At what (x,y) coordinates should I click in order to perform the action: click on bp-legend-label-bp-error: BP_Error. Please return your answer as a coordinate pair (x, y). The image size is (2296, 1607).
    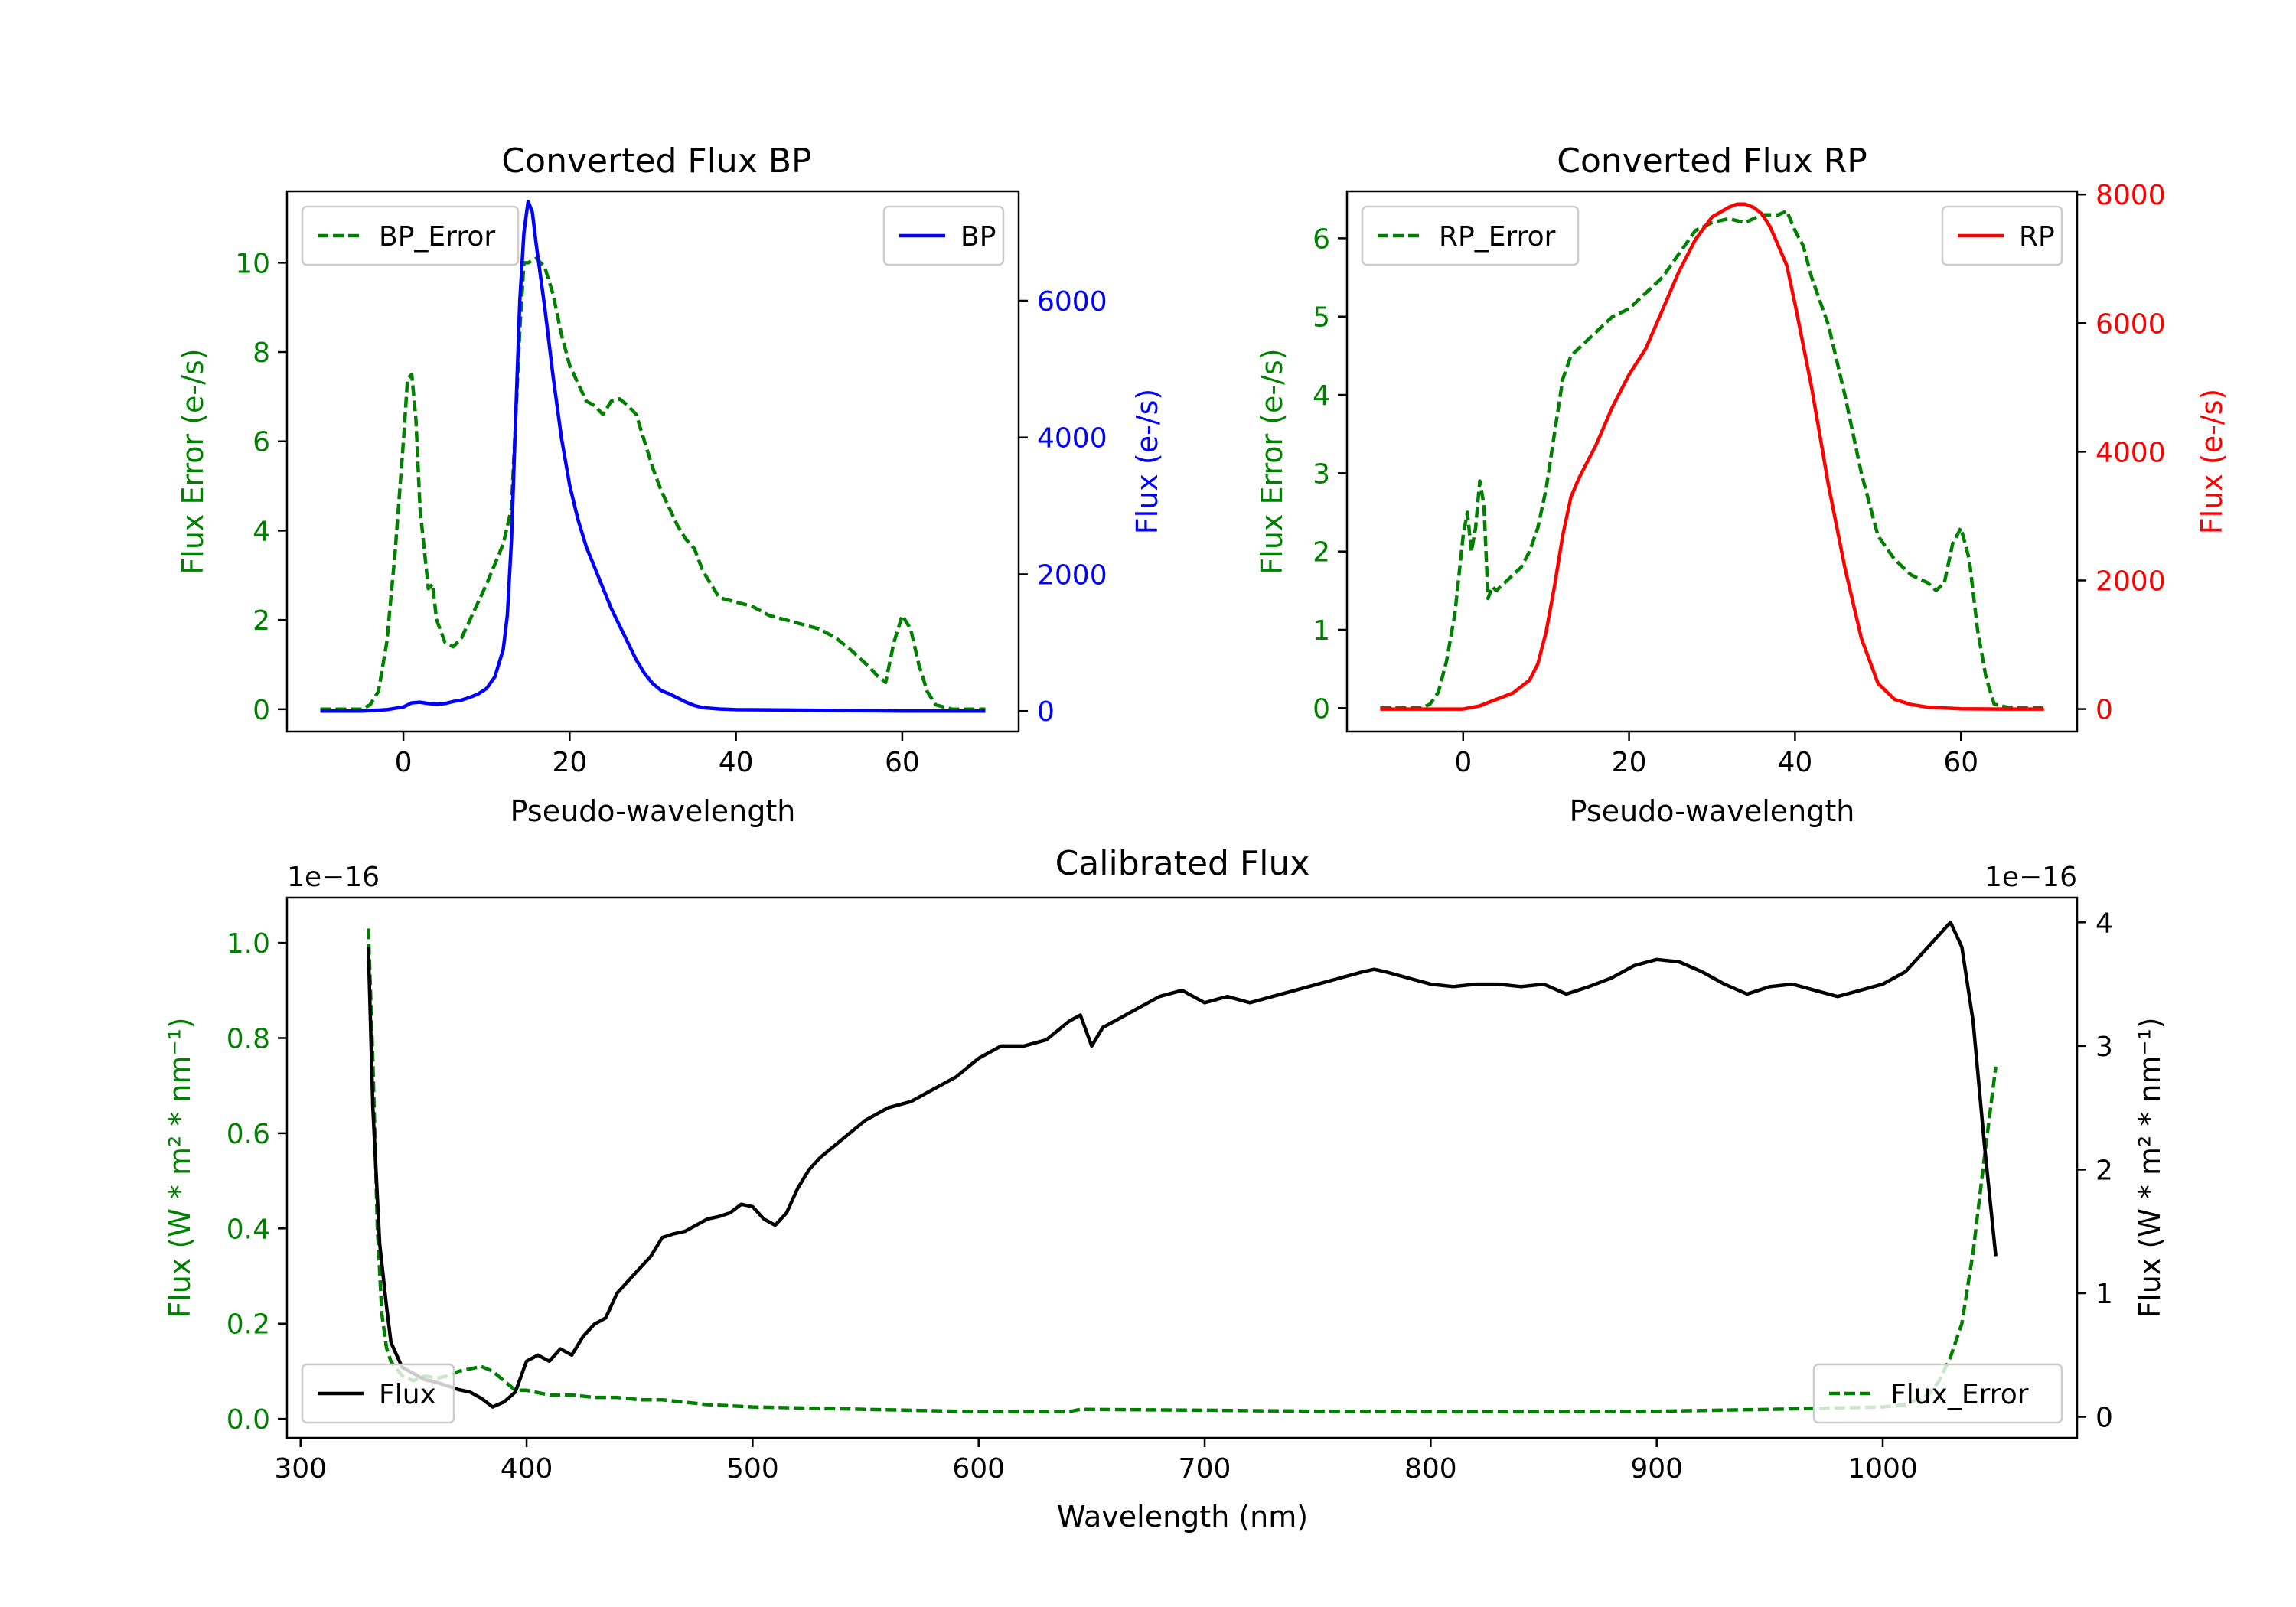
    Looking at the image, I should click on (437, 237).